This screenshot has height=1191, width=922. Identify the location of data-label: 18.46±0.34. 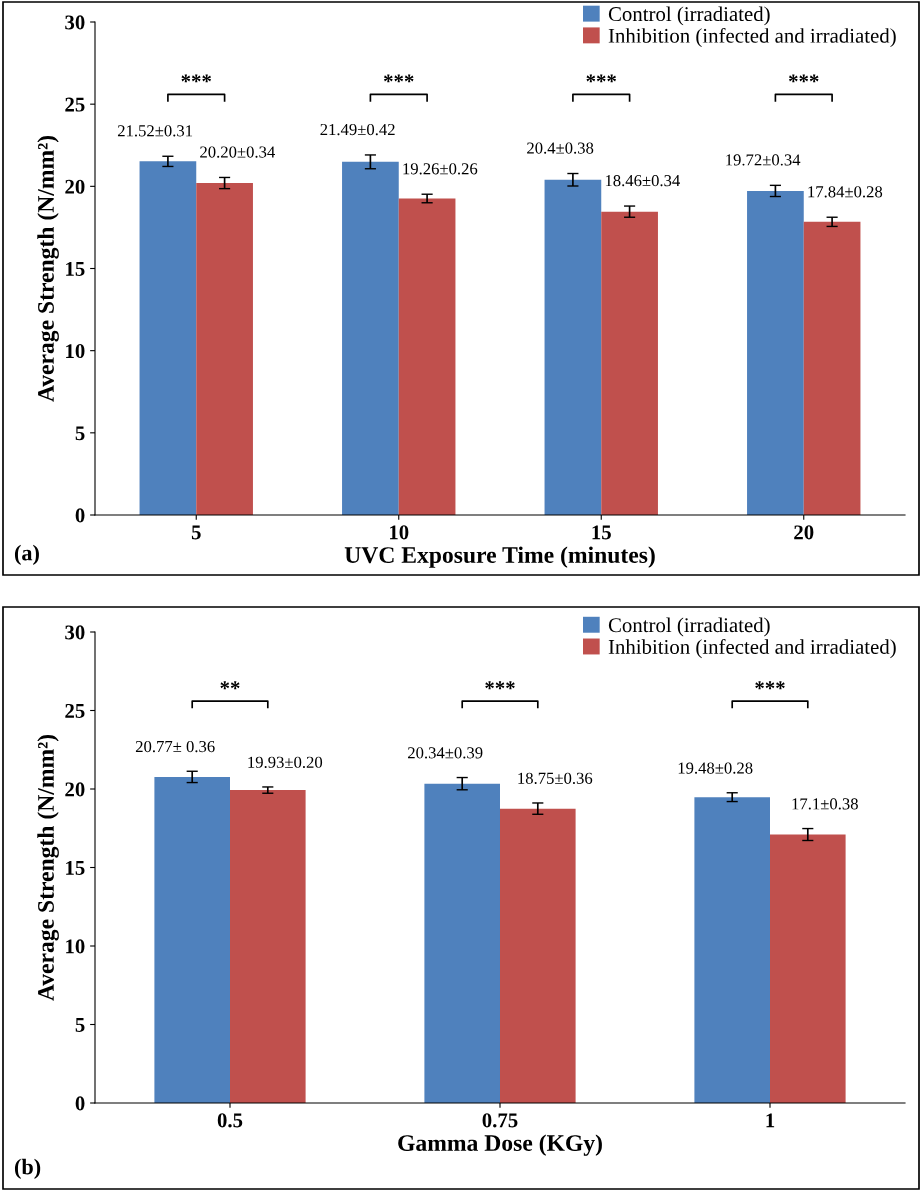
(642, 180).